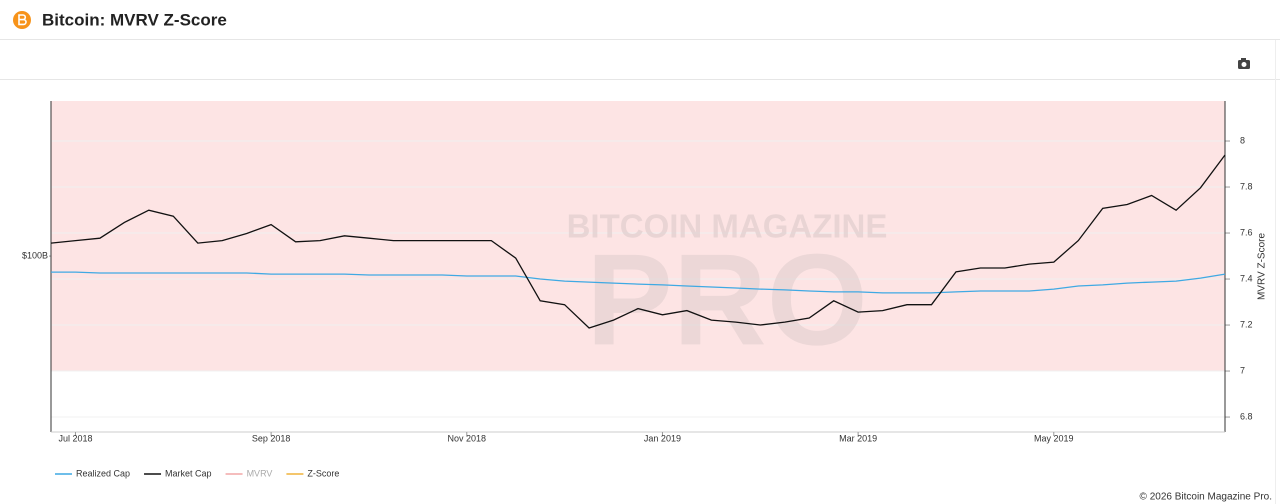  Describe the element at coordinates (260, 473) in the screenshot. I see `legend-label: MVRV` at that location.